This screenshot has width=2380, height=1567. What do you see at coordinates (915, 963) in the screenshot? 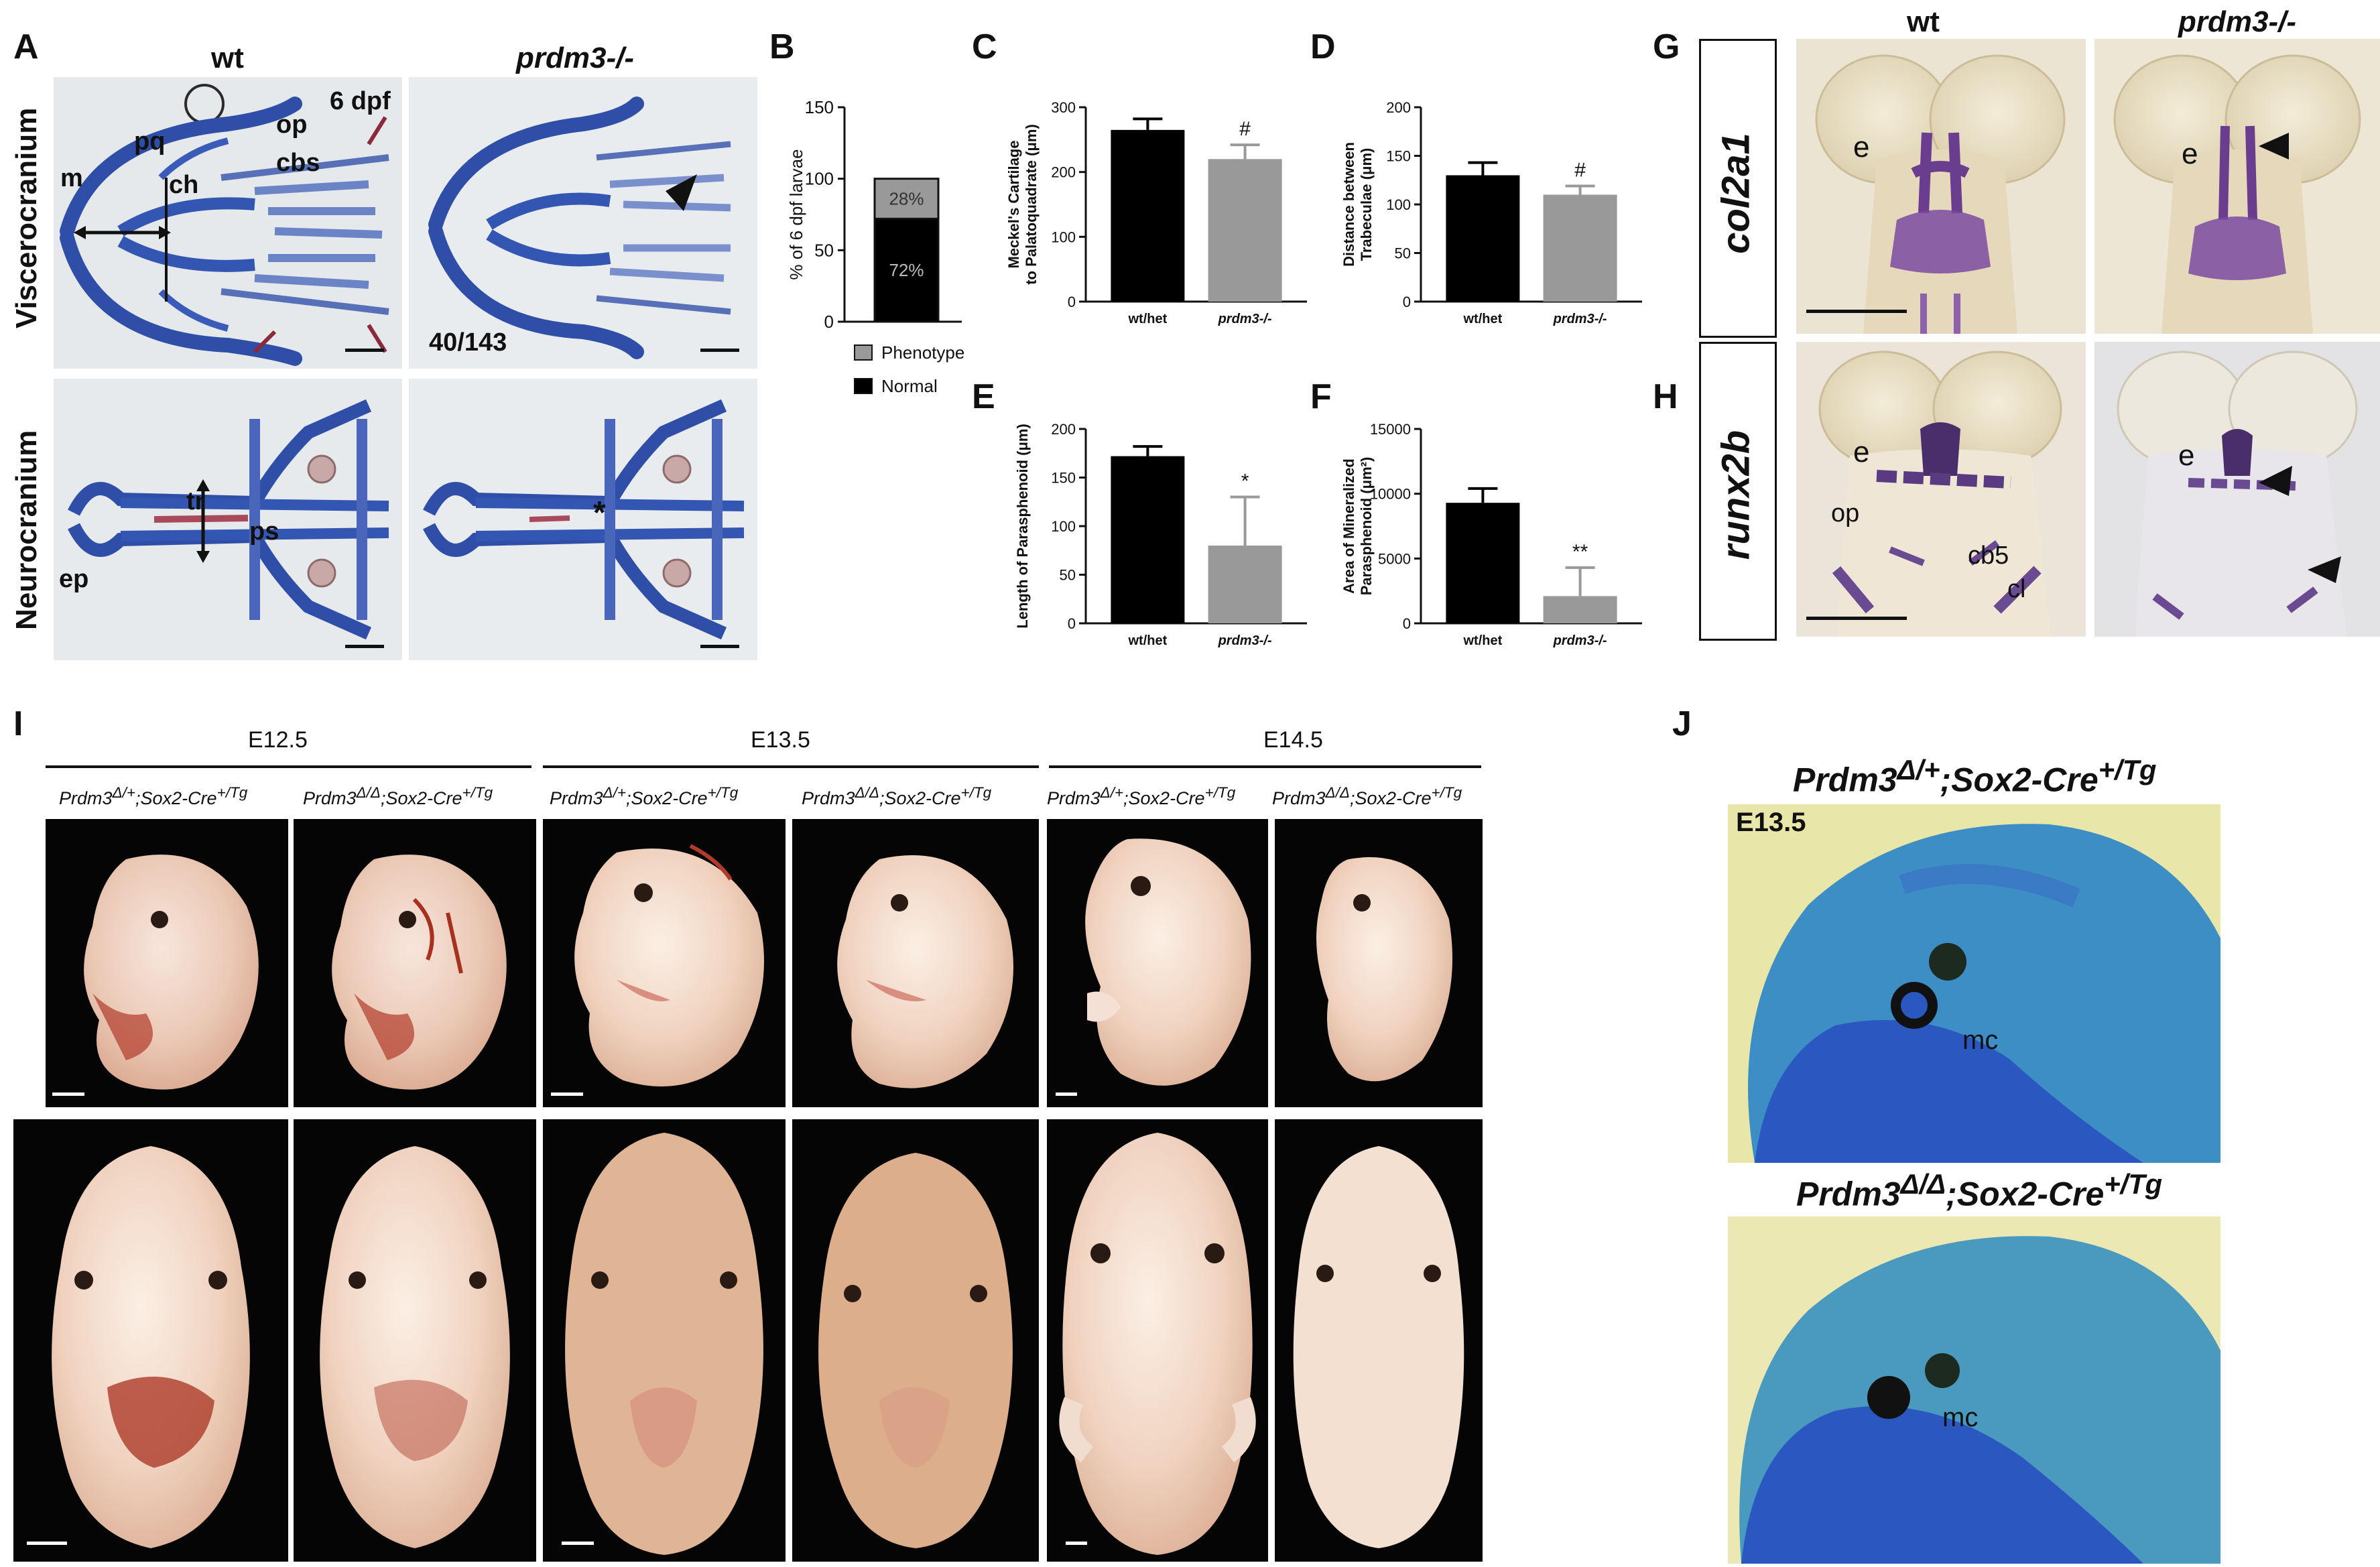
I see `photo-embryo-e13-ko-lateral` at bounding box center [915, 963].